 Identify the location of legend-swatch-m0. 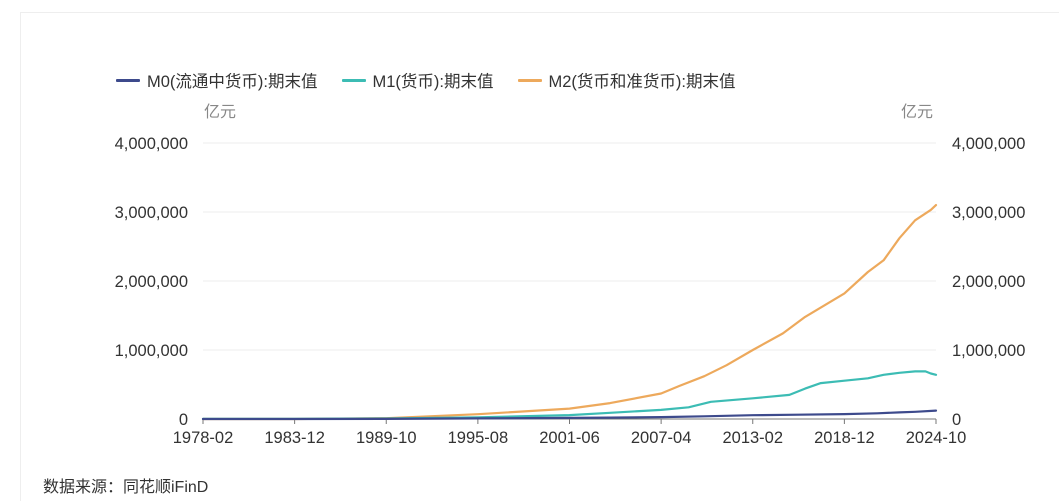
(128, 80).